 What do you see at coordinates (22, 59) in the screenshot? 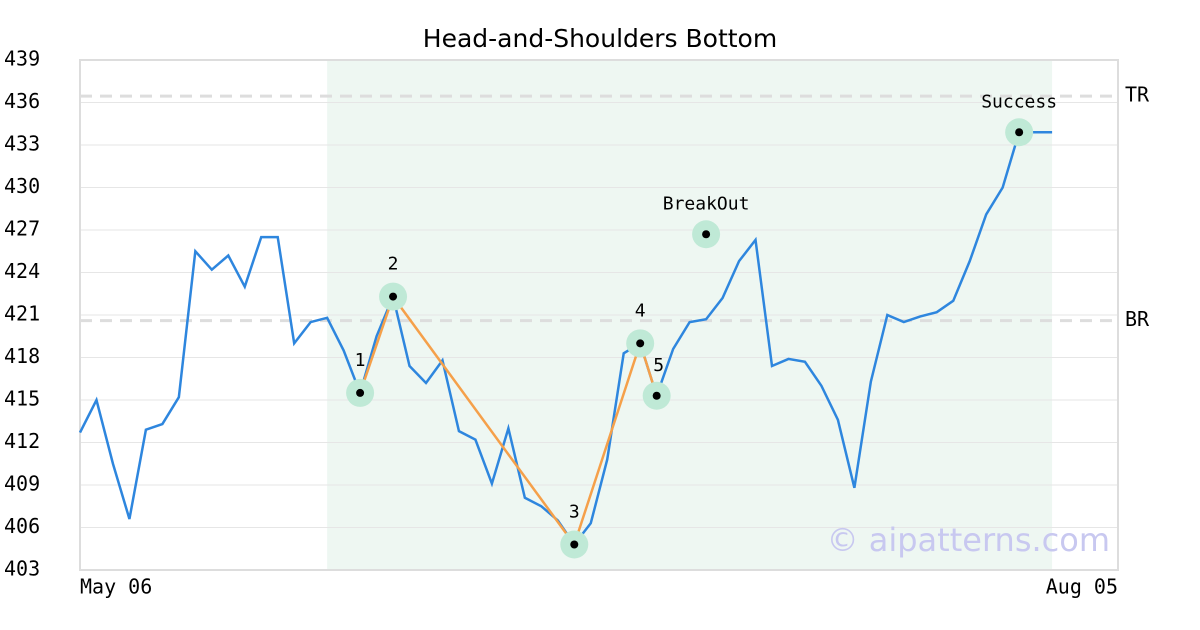
I see `y-tick-label: 439` at bounding box center [22, 59].